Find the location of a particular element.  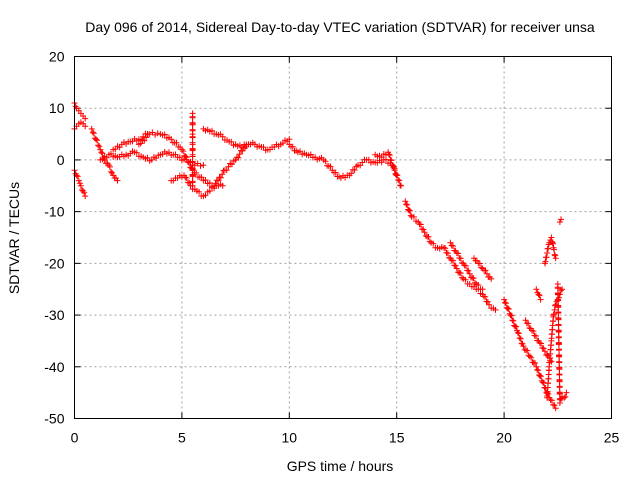

y-tick-label: -50 is located at coordinates (54, 419).